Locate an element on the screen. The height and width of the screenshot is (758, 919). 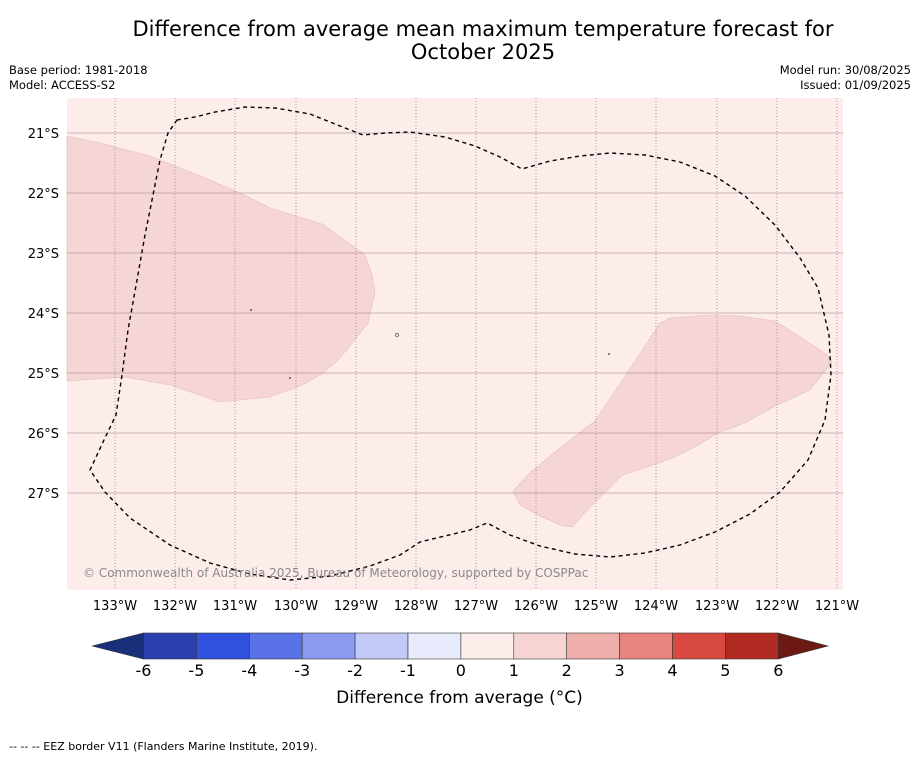
meta-left: Base period: 1981-2018 Model: ACCESS-S2 is located at coordinates (78, 78).